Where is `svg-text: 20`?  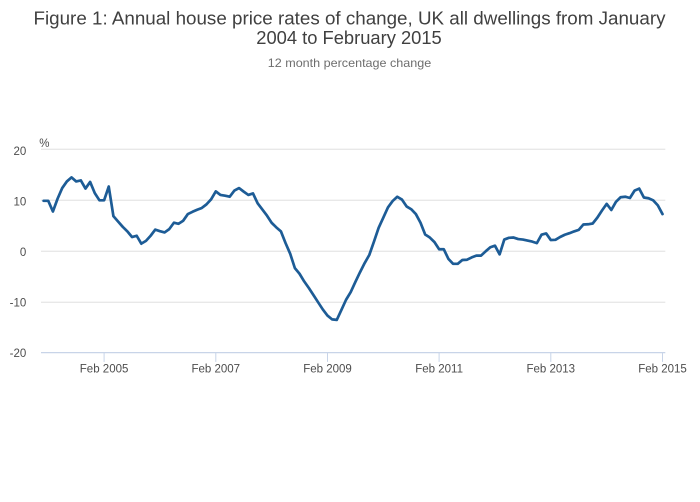 svg-text: 20 is located at coordinates (20, 152).